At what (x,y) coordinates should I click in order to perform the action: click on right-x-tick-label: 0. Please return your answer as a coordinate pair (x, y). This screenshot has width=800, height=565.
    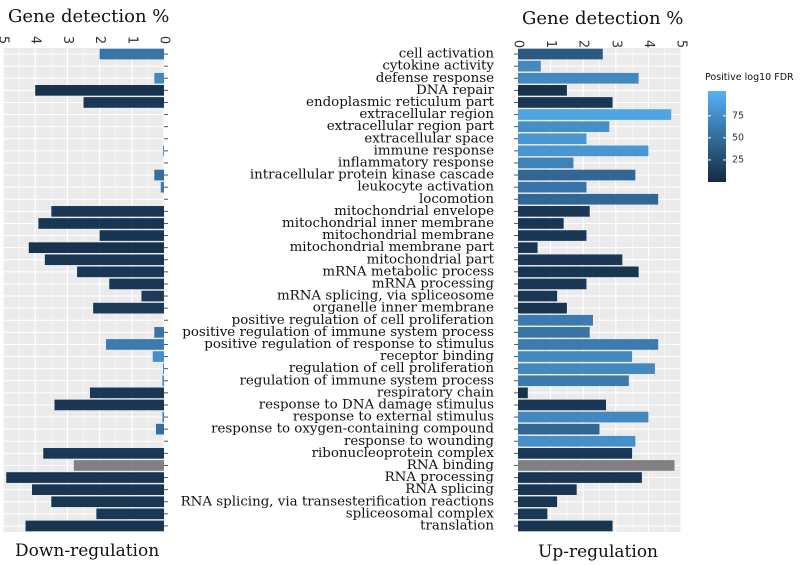
    Looking at the image, I should click on (518, 44).